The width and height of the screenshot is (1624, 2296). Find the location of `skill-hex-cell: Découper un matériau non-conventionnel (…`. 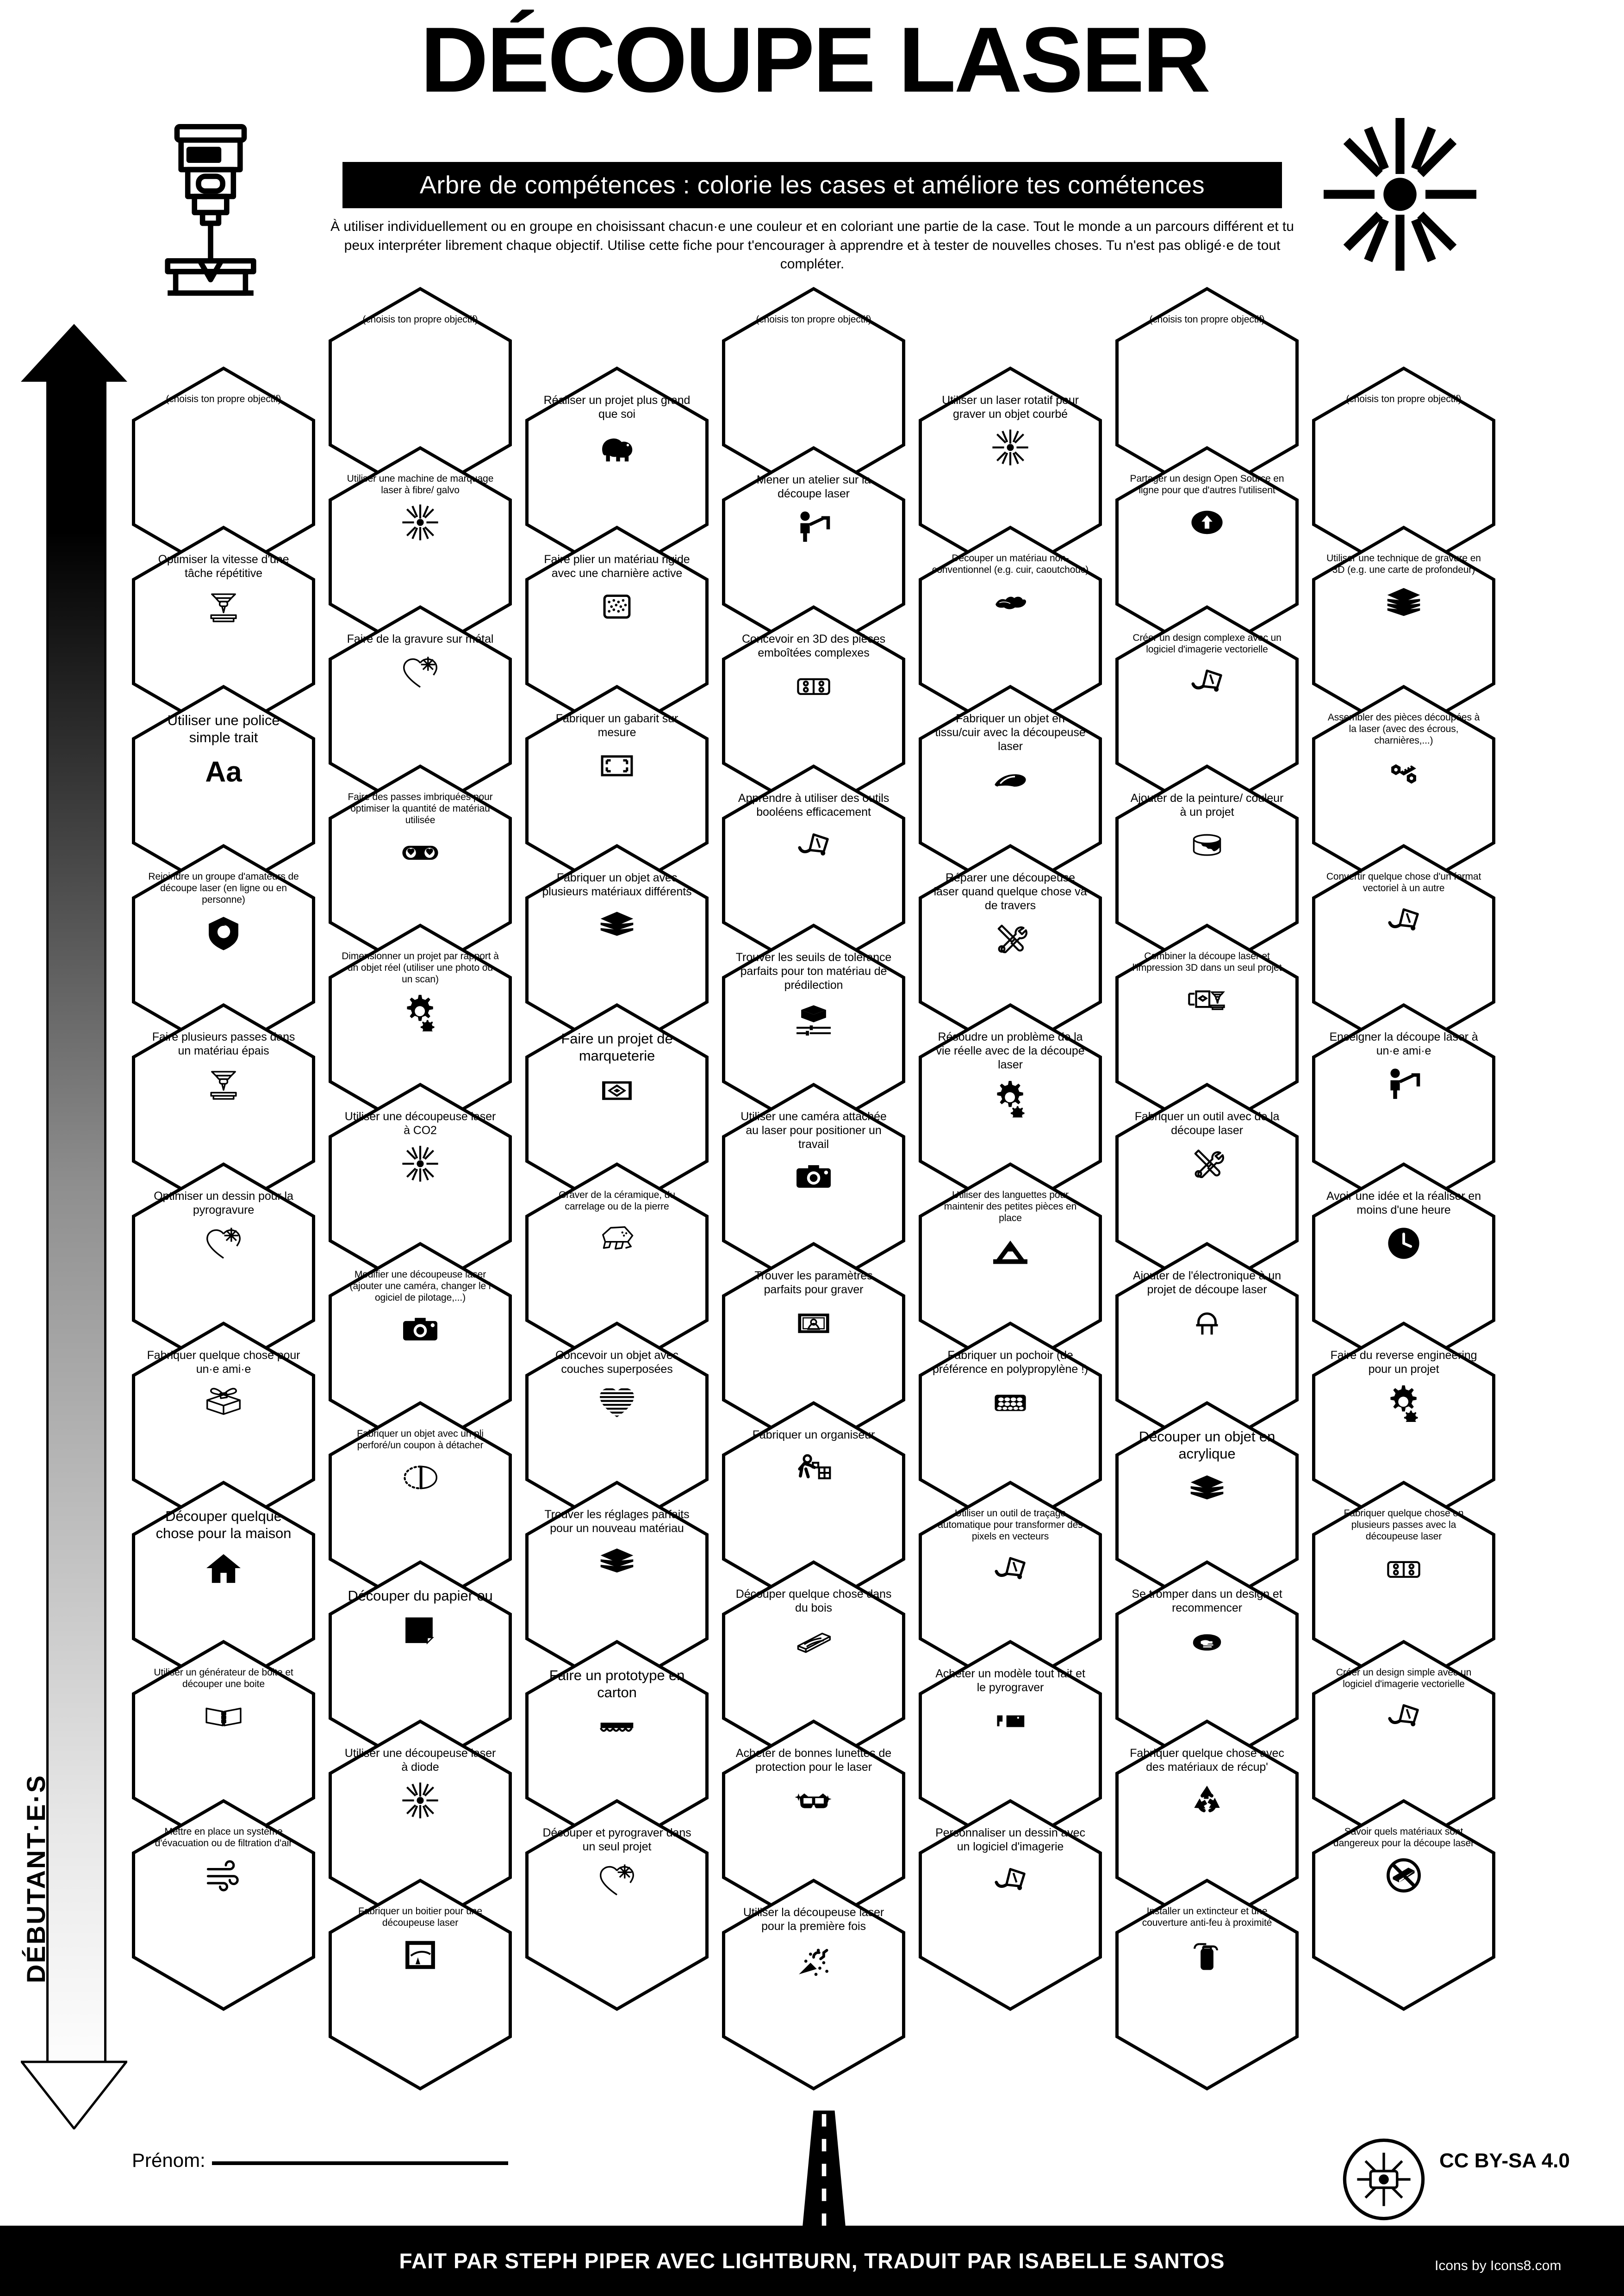

skill-hex-cell: Découper un matériau non-conventionnel (… is located at coordinates (1011, 632).